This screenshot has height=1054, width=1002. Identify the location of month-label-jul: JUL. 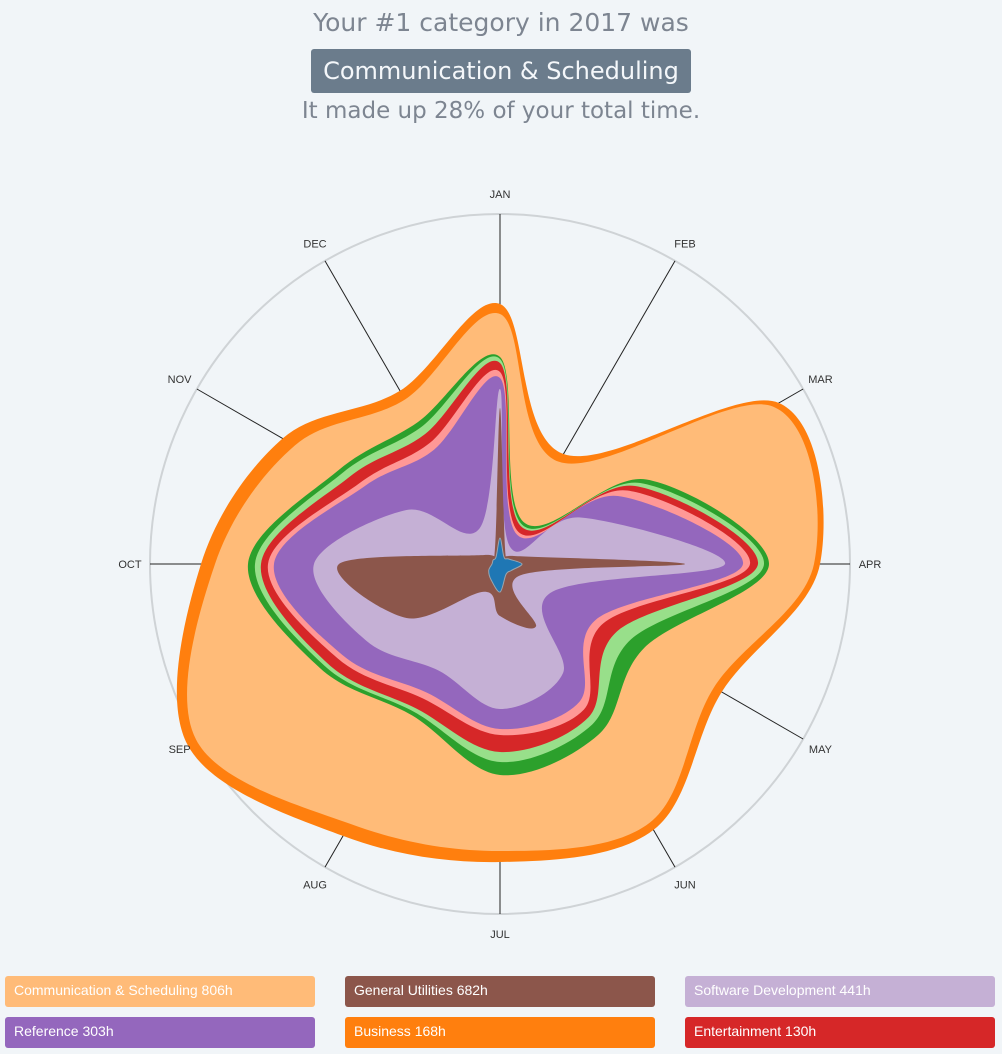
(500, 935).